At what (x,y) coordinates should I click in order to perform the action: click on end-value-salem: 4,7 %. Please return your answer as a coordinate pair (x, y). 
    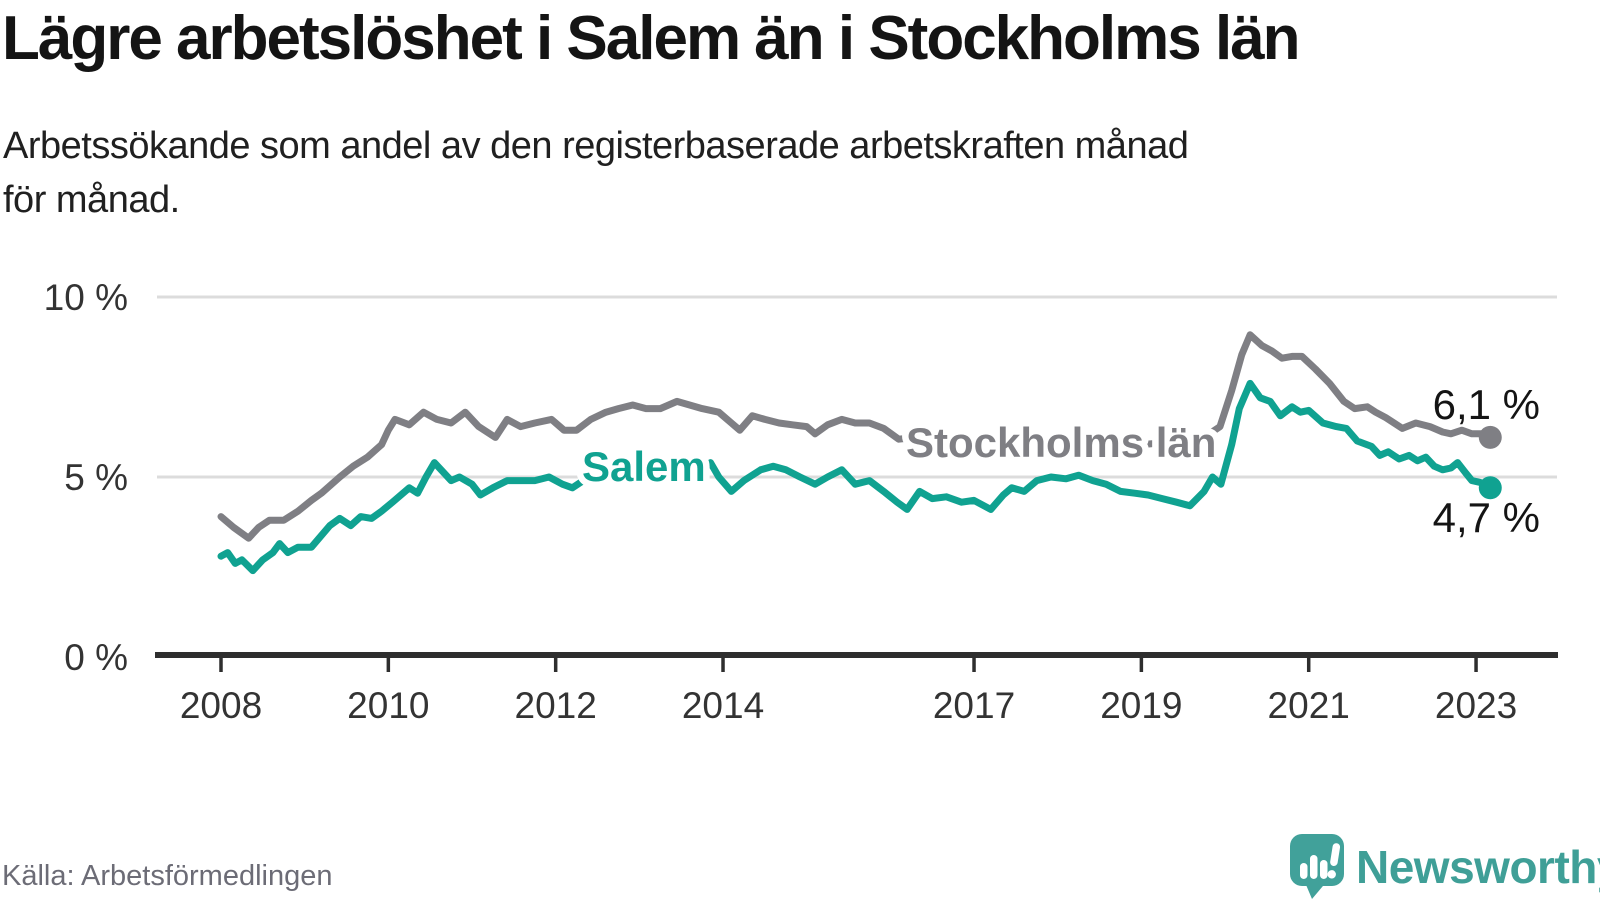
    Looking at the image, I should click on (1486, 517).